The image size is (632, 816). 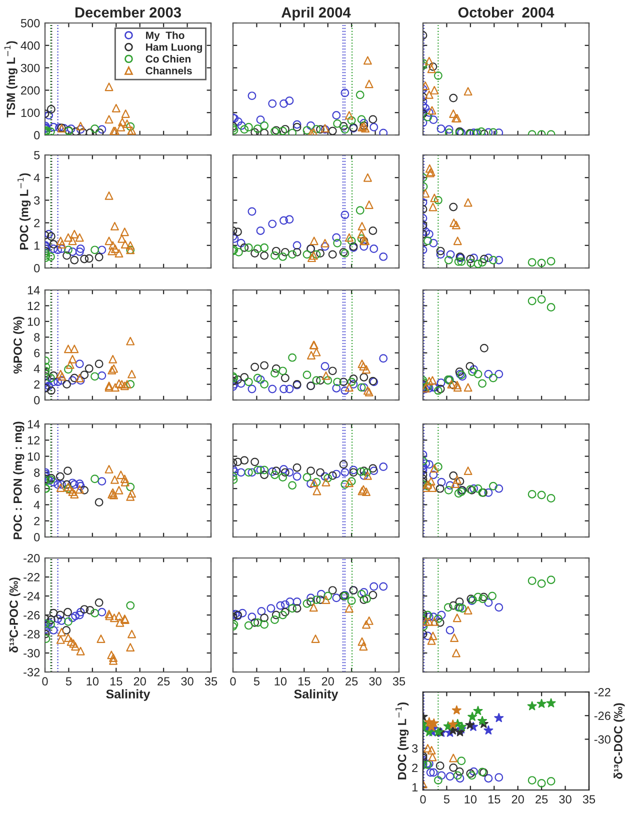 What do you see at coordinates (32, 558) in the screenshot?
I see `y-tick-label: -20` at bounding box center [32, 558].